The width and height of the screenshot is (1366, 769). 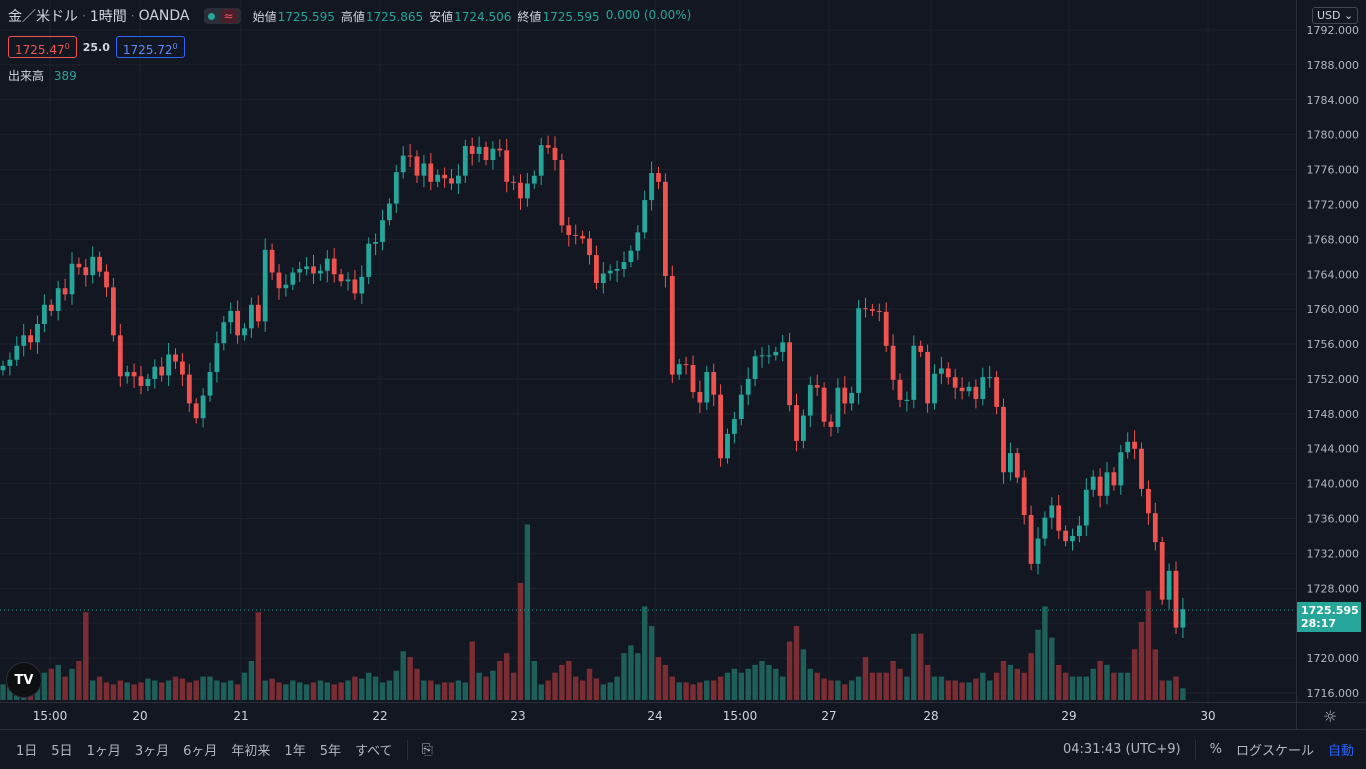 I want to click on tradingview-logo: TV, so click(x=24, y=680).